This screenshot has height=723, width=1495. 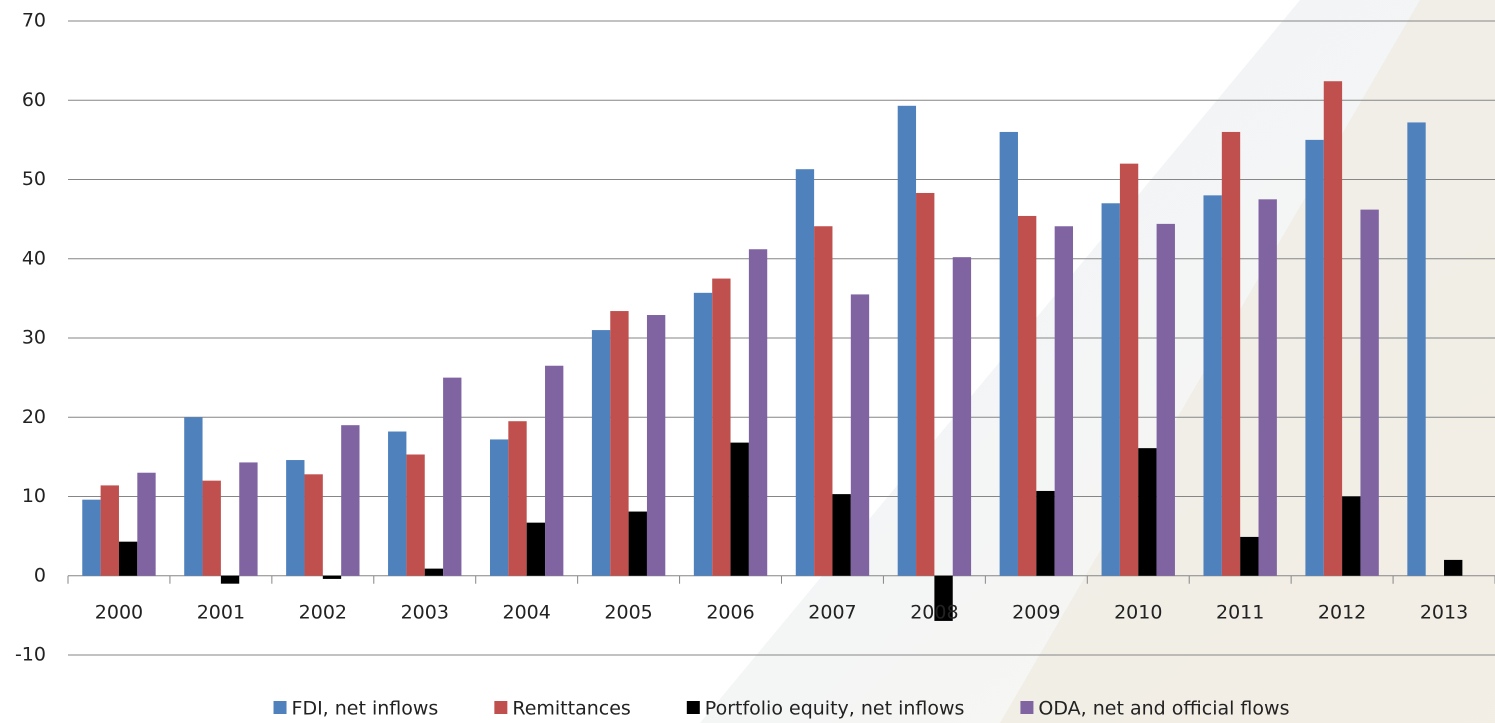 I want to click on y-tick-label: -10, so click(x=30, y=655).